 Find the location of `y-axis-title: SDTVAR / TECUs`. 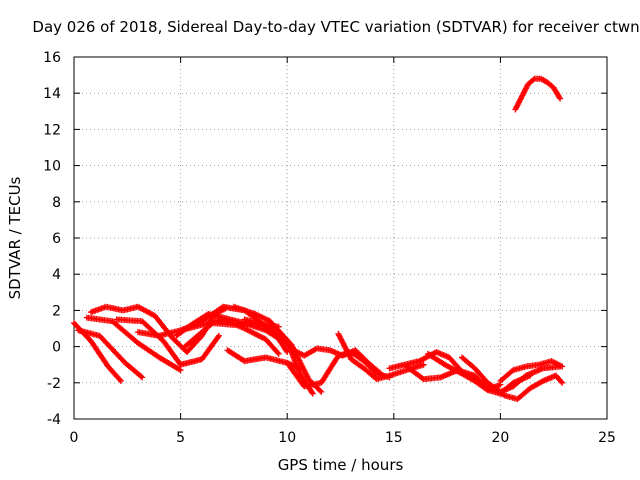

y-axis-title: SDTVAR / TECUs is located at coordinates (15, 237).